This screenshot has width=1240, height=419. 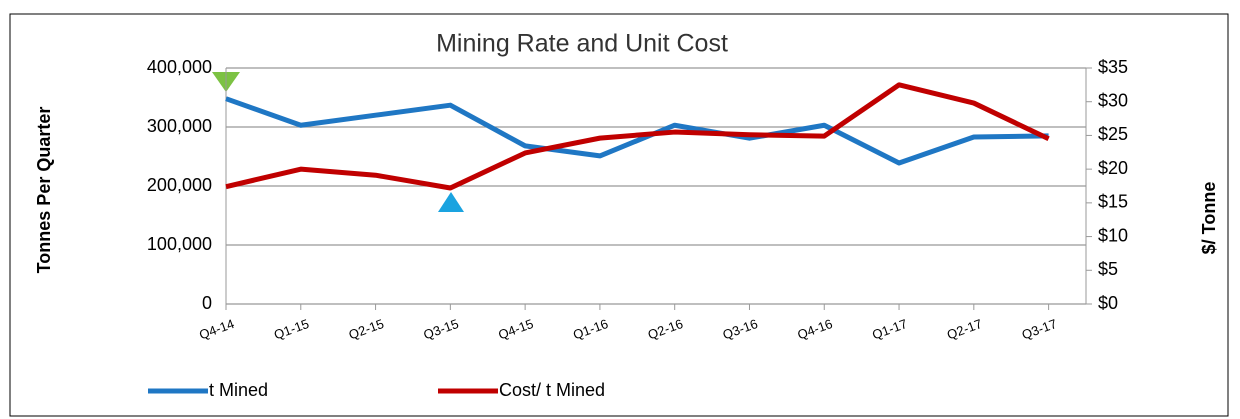 What do you see at coordinates (1113, 100) in the screenshot?
I see `y2-tick-label: $30` at bounding box center [1113, 100].